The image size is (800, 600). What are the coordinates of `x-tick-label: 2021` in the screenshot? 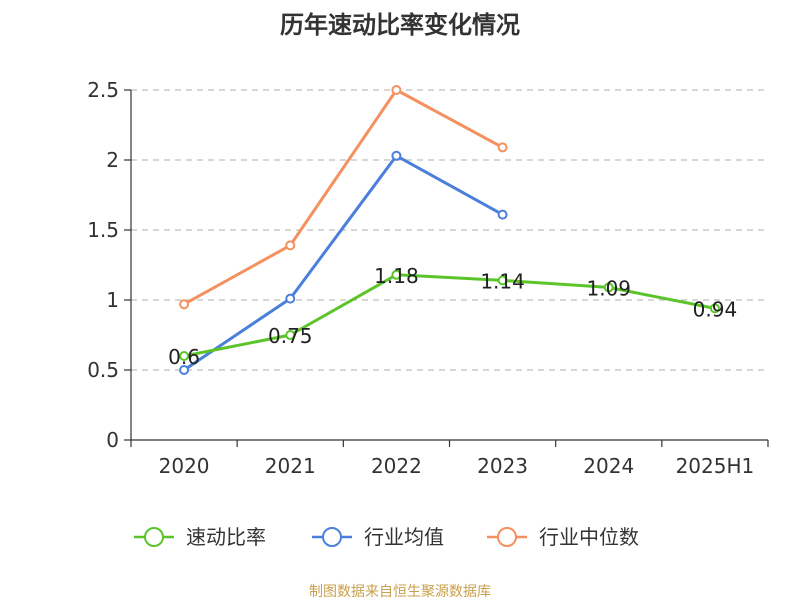 It's located at (290, 466).